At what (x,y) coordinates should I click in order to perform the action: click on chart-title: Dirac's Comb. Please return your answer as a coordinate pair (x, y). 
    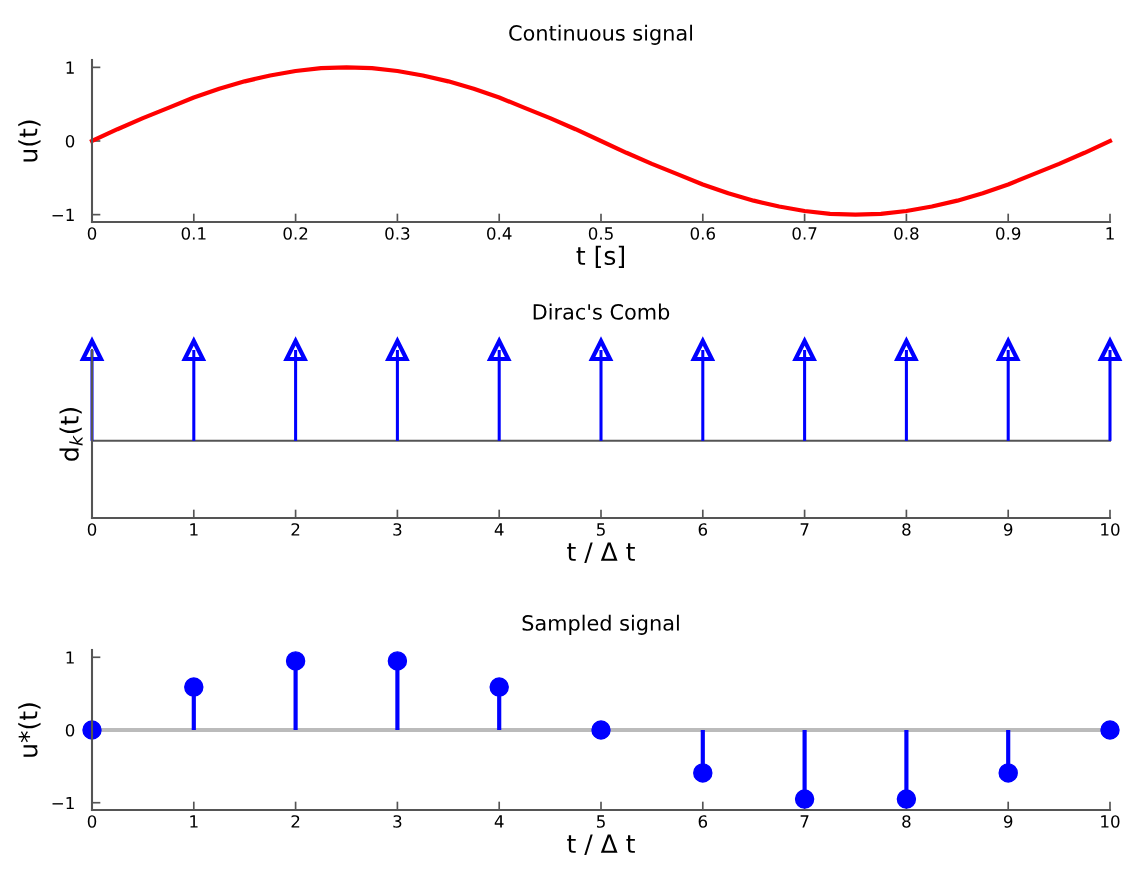
    Looking at the image, I should click on (601, 311).